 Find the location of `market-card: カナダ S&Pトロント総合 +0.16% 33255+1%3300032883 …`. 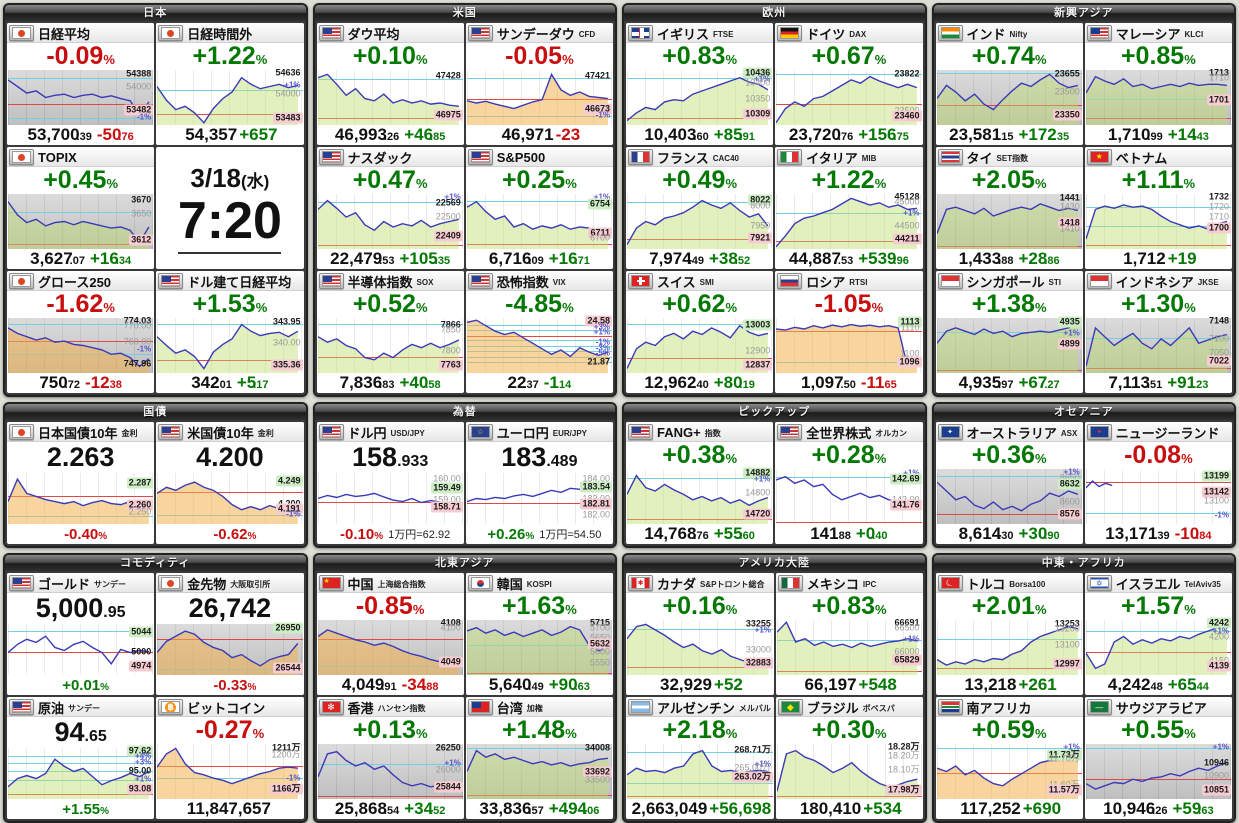

market-card: カナダ S&Pトロント総合 +0.16% 33255+1%3300032883 … is located at coordinates (700, 634).